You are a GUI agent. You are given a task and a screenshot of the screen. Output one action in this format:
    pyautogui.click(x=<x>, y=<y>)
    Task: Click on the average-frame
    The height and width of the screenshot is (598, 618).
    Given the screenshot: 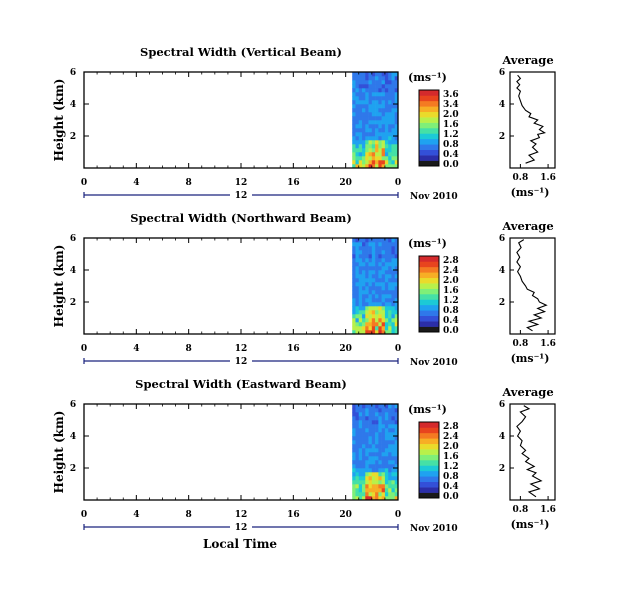 What is the action you would take?
    pyautogui.click(x=532, y=452)
    